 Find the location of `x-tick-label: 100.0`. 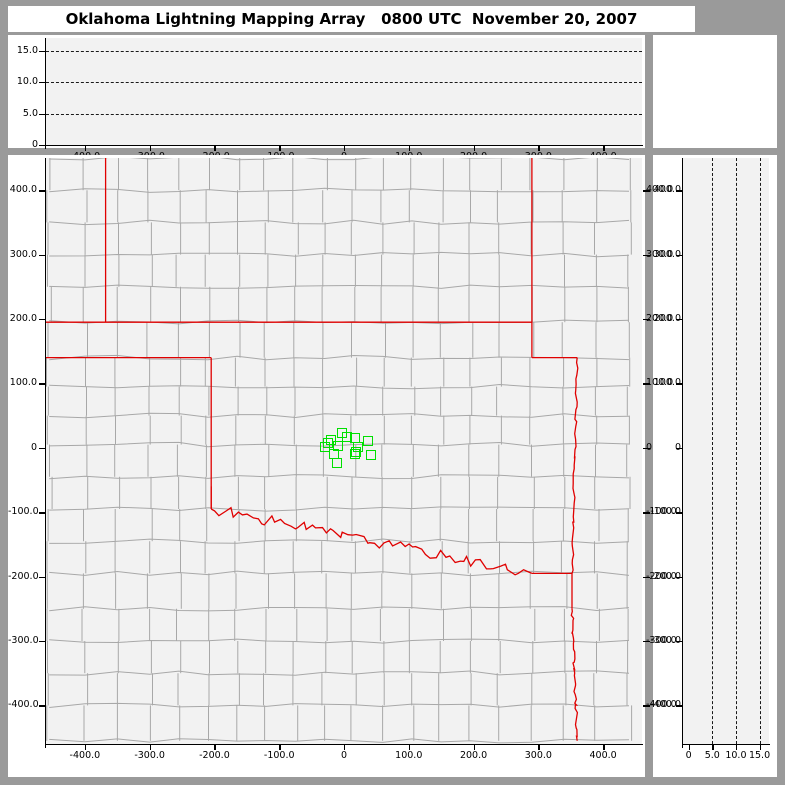

x-tick-label: 100.0 is located at coordinates (409, 755).